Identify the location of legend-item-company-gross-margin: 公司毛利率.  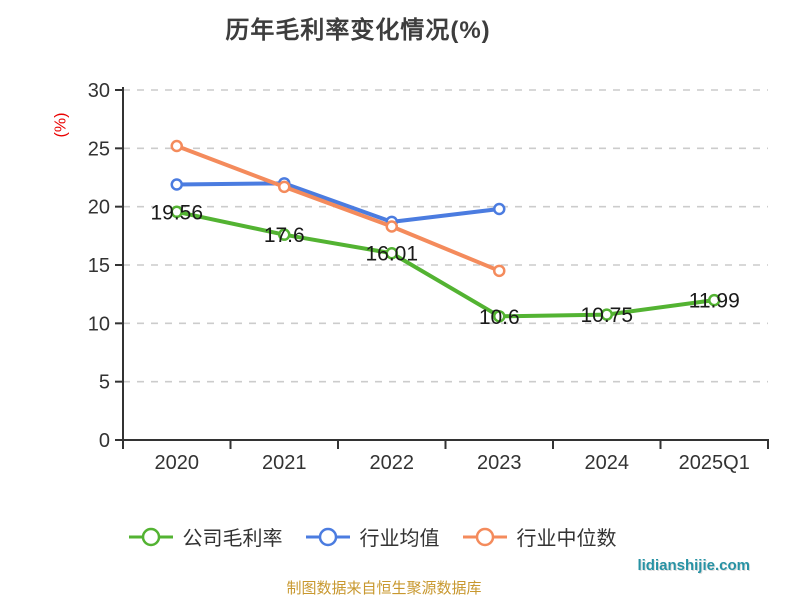
(205, 536).